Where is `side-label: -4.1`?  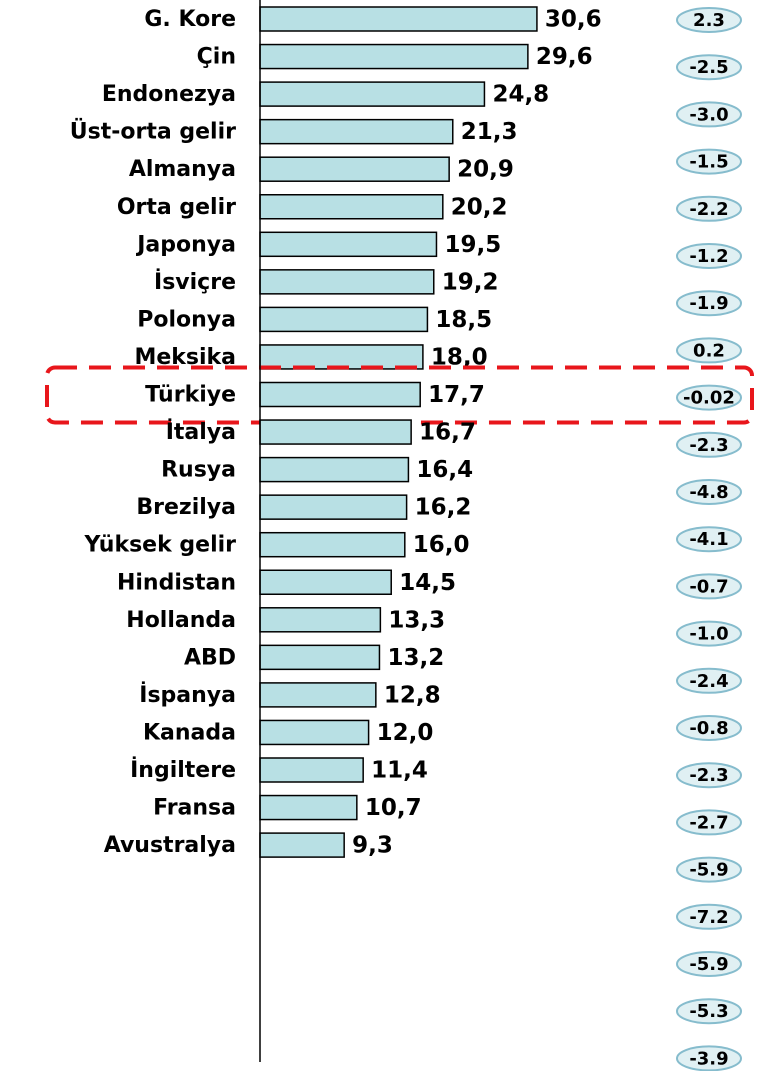 side-label: -4.1 is located at coordinates (708, 539).